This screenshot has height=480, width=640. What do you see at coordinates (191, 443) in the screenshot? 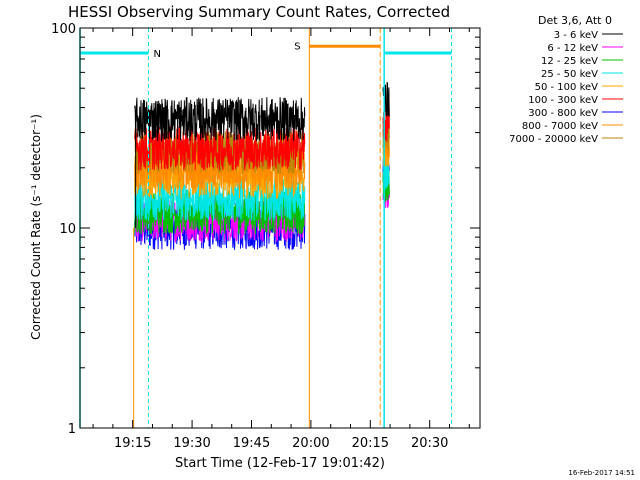
I see `x-tick-label: 19:30` at bounding box center [191, 443].